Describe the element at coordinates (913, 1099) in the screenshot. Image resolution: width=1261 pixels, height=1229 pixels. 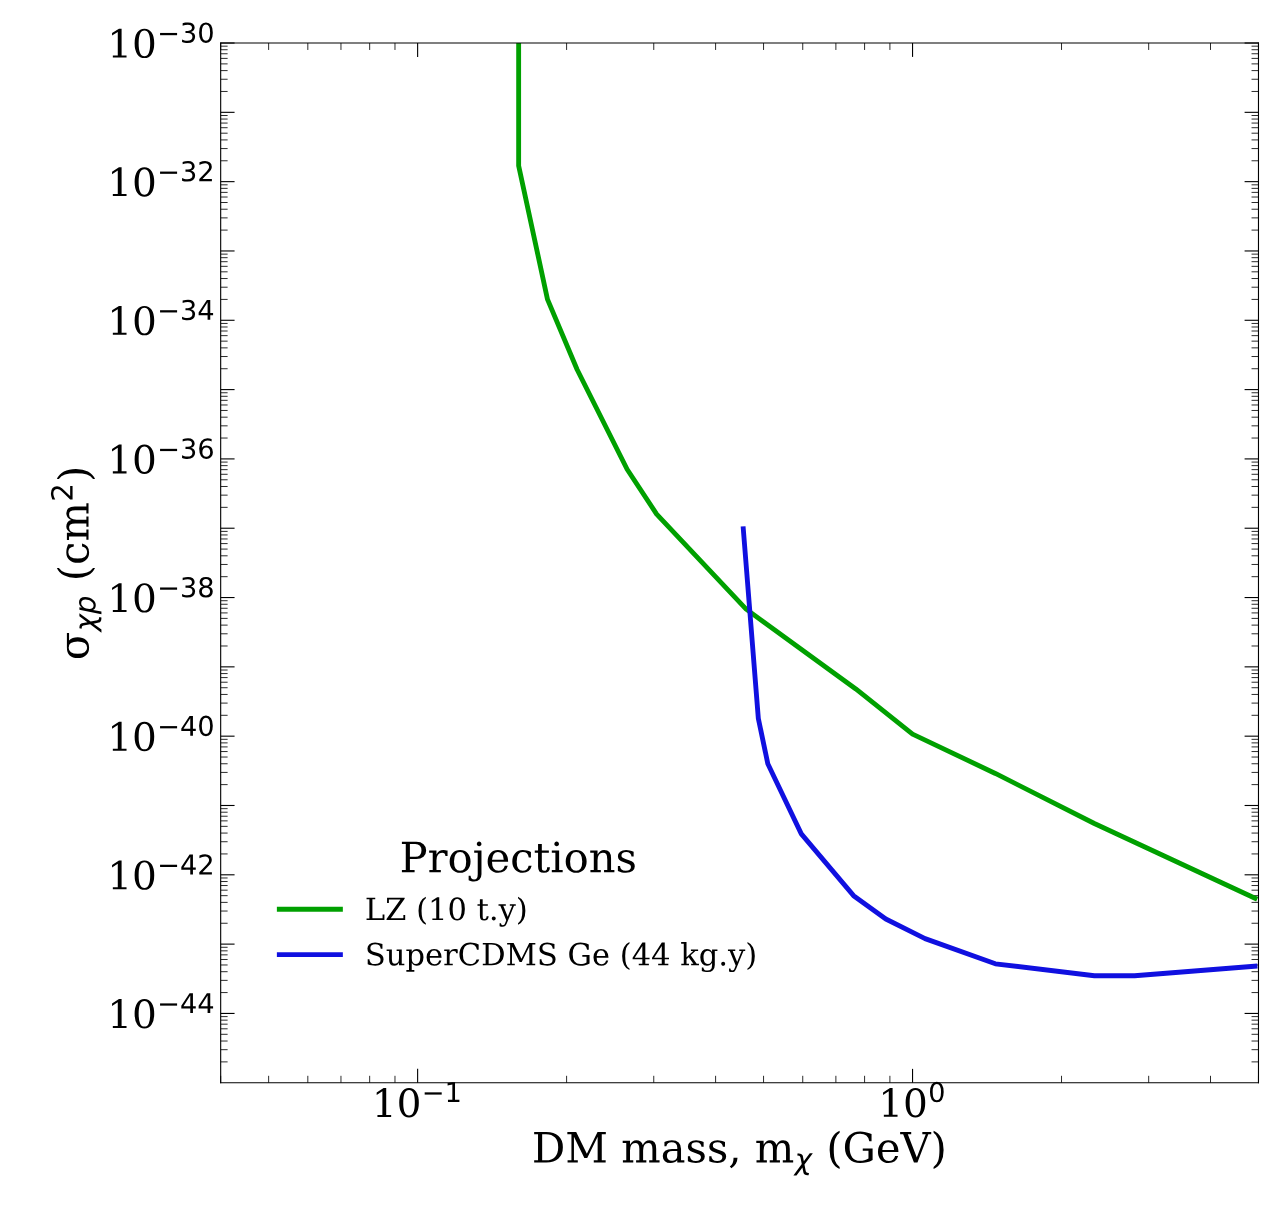
I see `x-tick-label: 10$^{0}$` at that location.